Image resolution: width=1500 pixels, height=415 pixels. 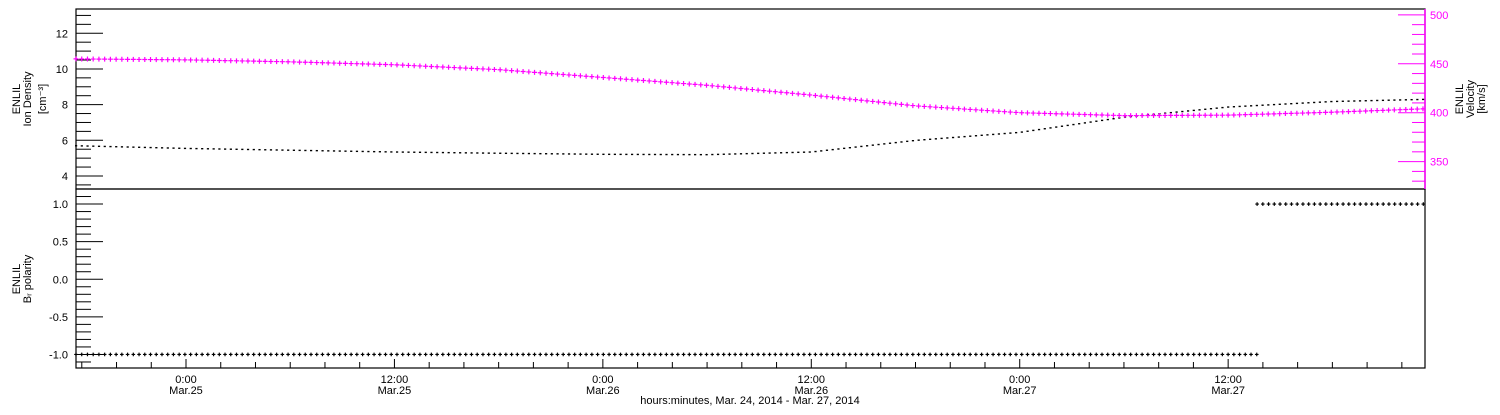 What do you see at coordinates (602, 380) in the screenshot?
I see `x-tick-label: 0:00` at bounding box center [602, 380].